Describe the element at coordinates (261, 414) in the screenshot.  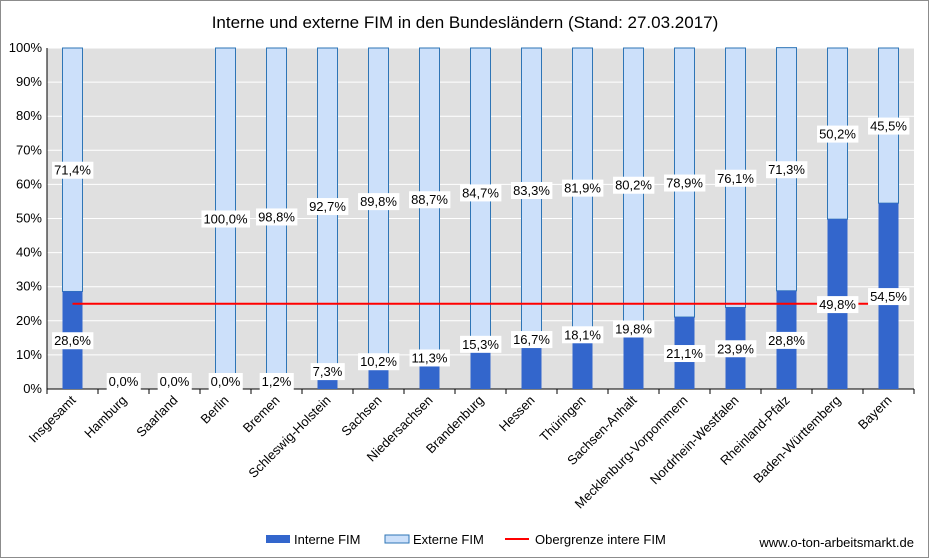
I see `x-category-label: Bremen` at that location.